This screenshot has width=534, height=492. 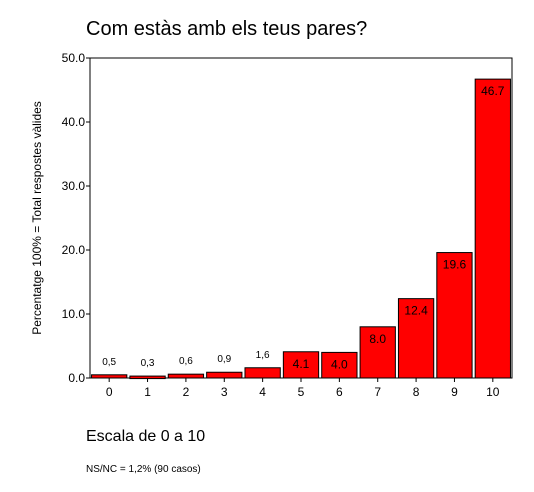 I want to click on x-axis-label: Escala de 0 a 10, so click(x=146, y=436).